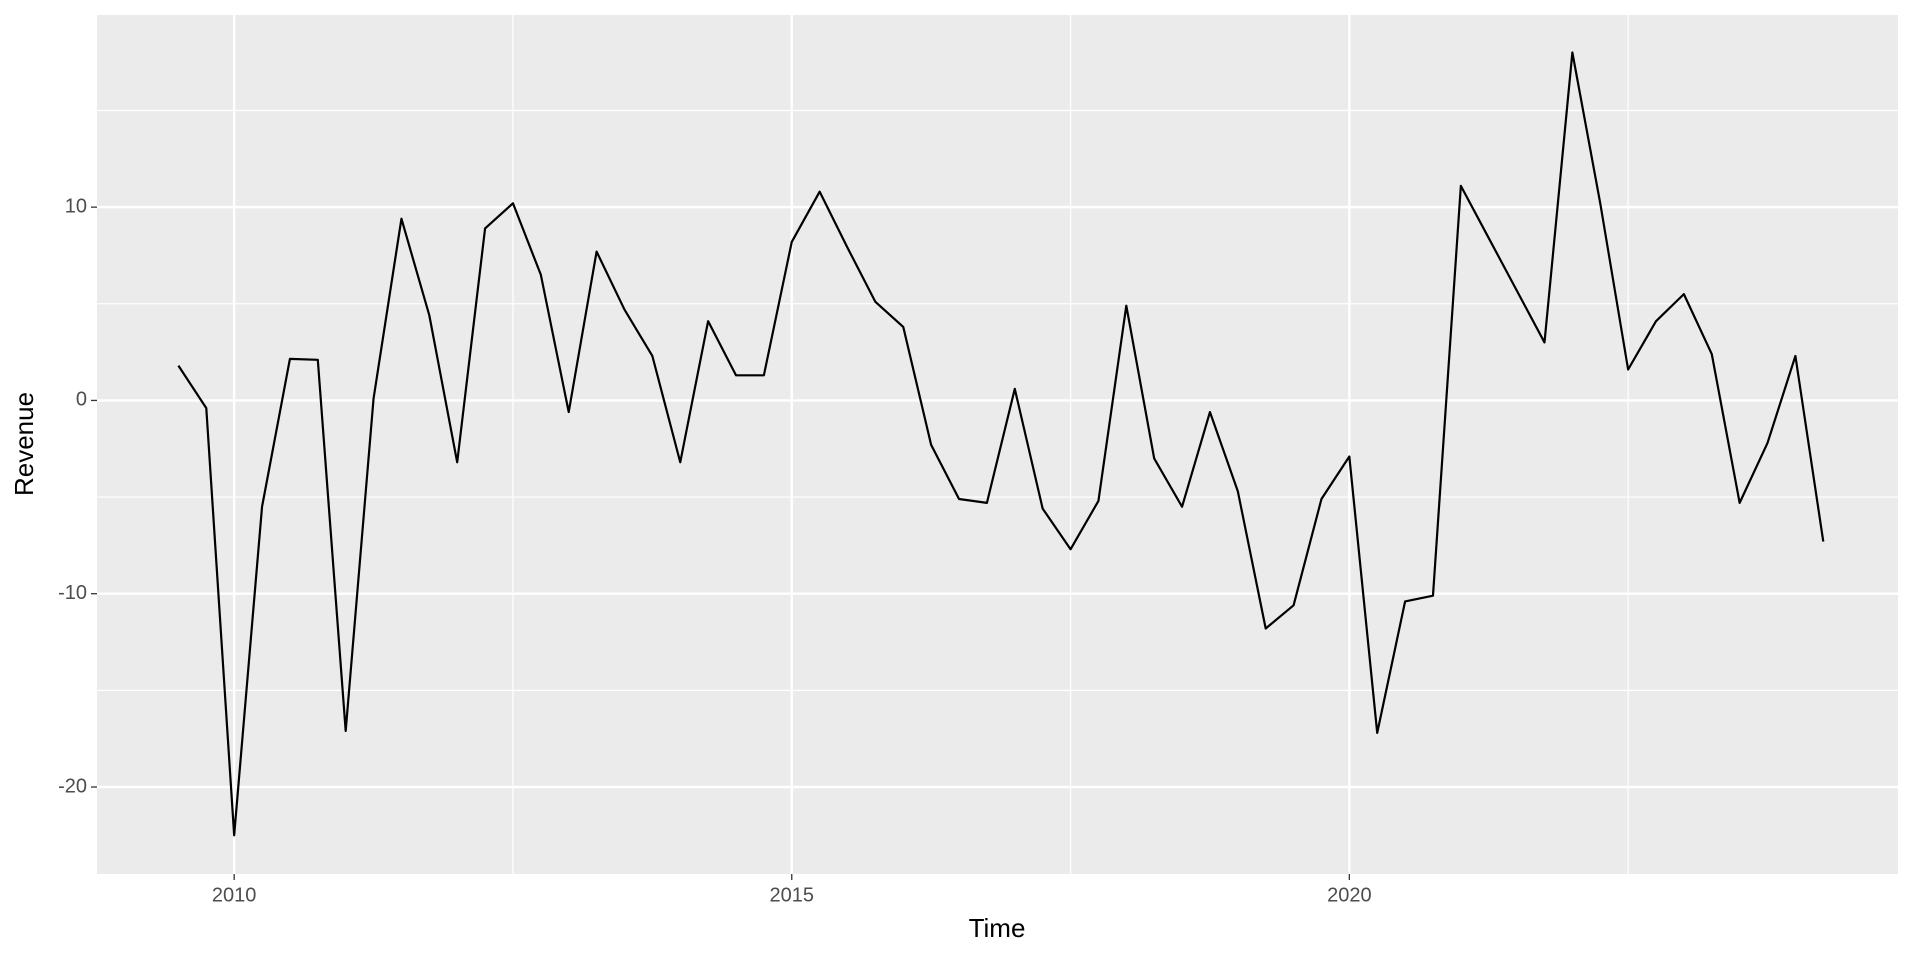 This screenshot has height=960, width=1920. What do you see at coordinates (1349, 895) in the screenshot?
I see `x-tick-label: 2020` at bounding box center [1349, 895].